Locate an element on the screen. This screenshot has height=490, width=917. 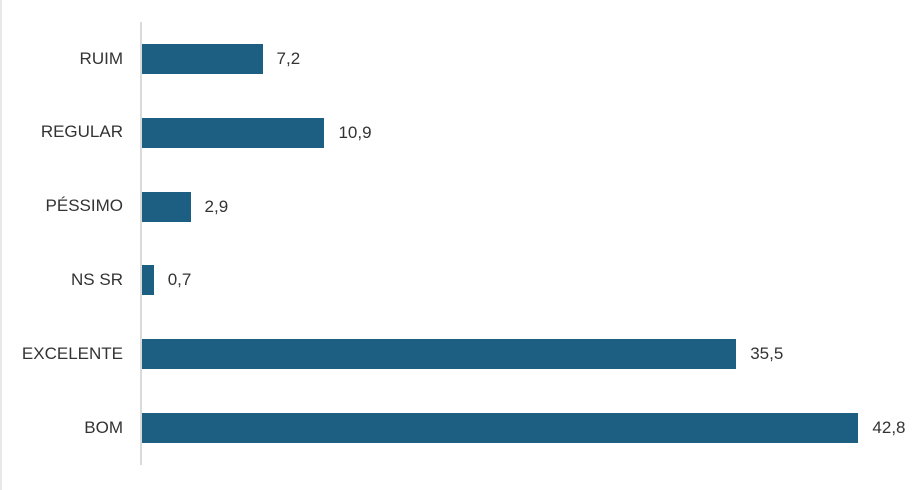
category-label: EXCELENTE is located at coordinates (72, 353).